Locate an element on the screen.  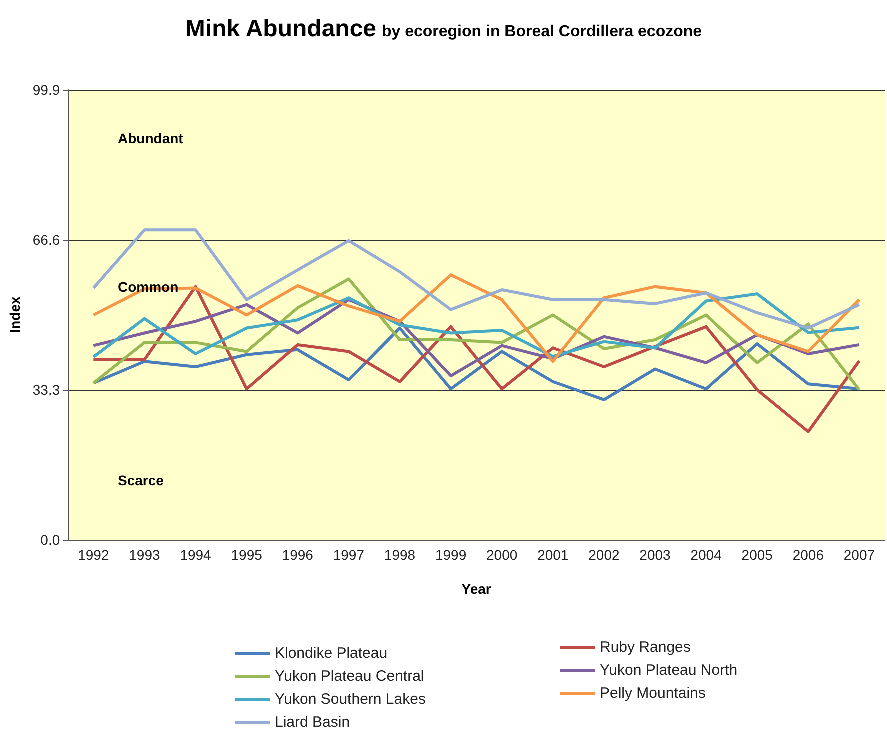
legend-label: Liard Basin is located at coordinates (312, 722).